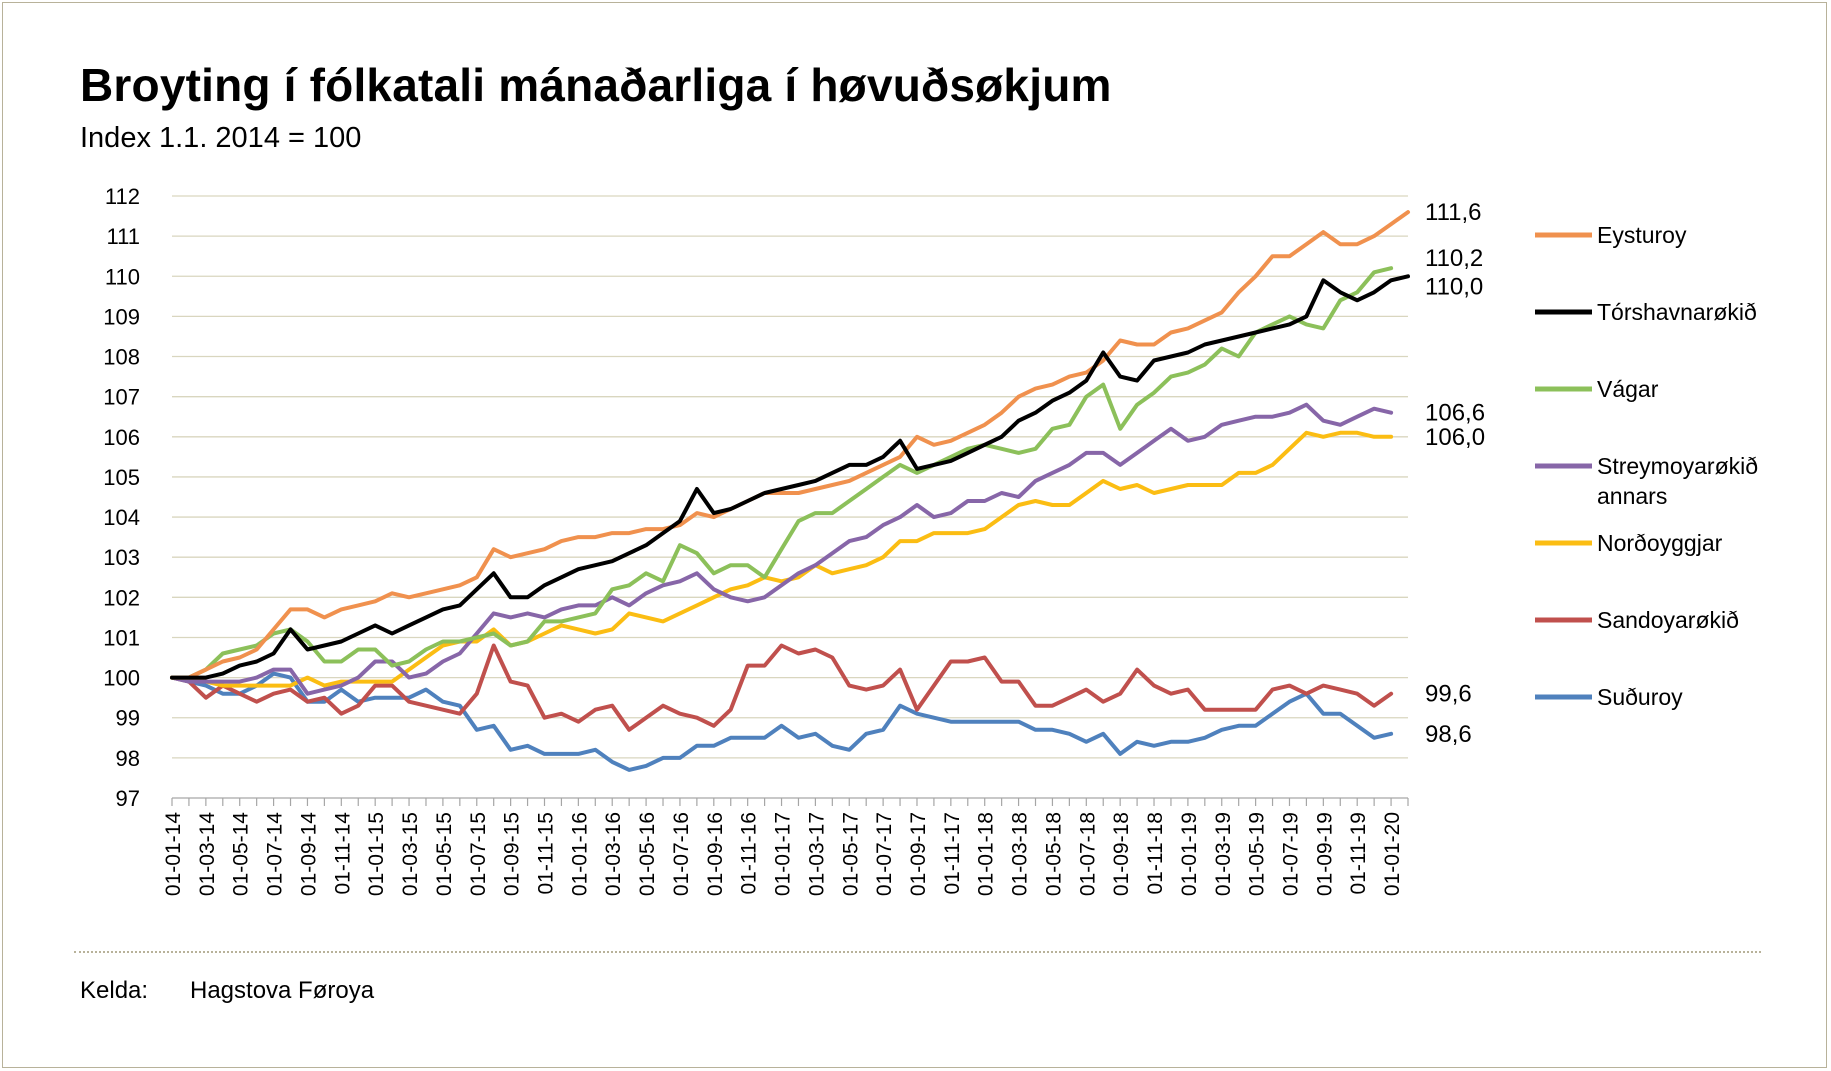  I want to click on x-tick-label: 01-01-14, so click(173, 854).